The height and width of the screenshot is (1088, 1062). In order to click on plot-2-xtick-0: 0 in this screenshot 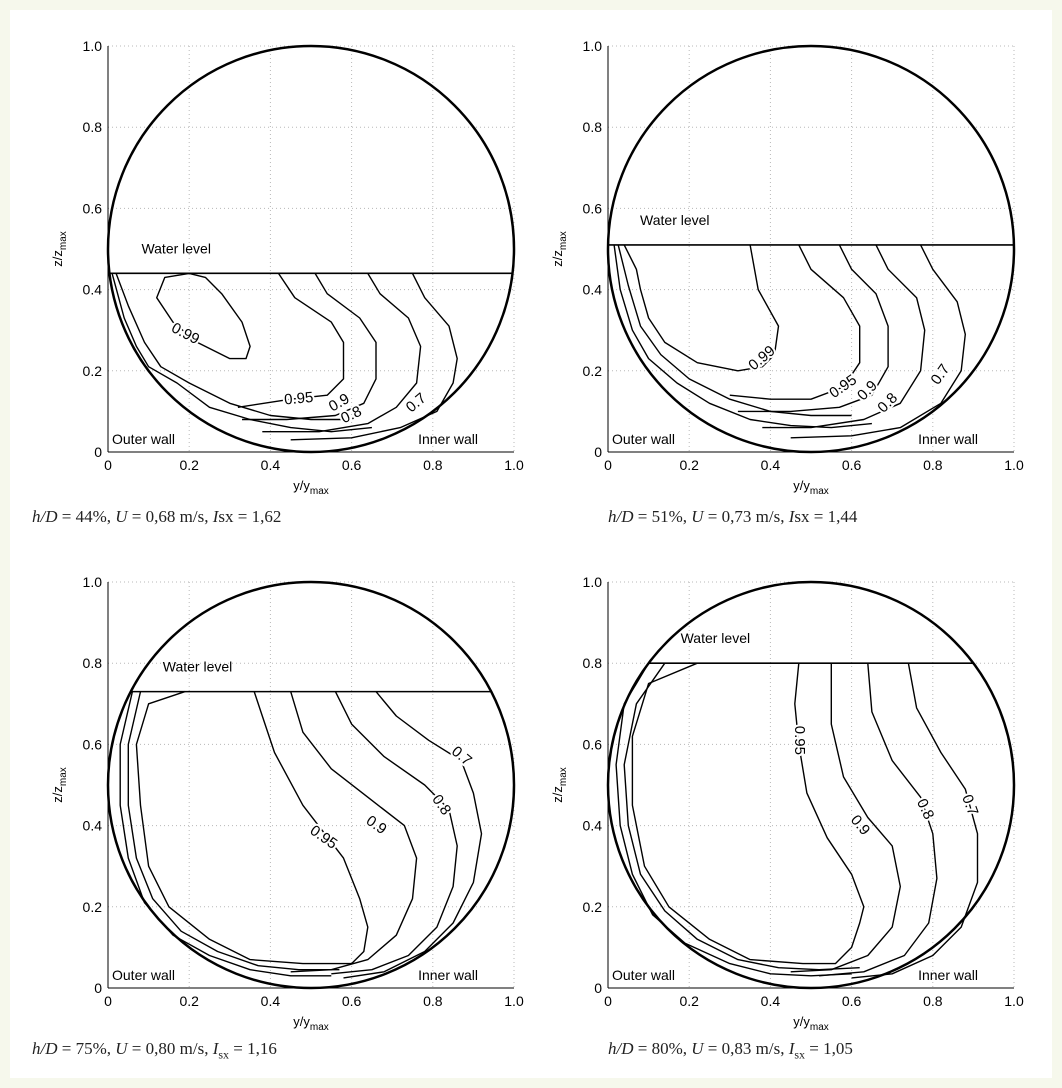, I will do `click(608, 465)`.